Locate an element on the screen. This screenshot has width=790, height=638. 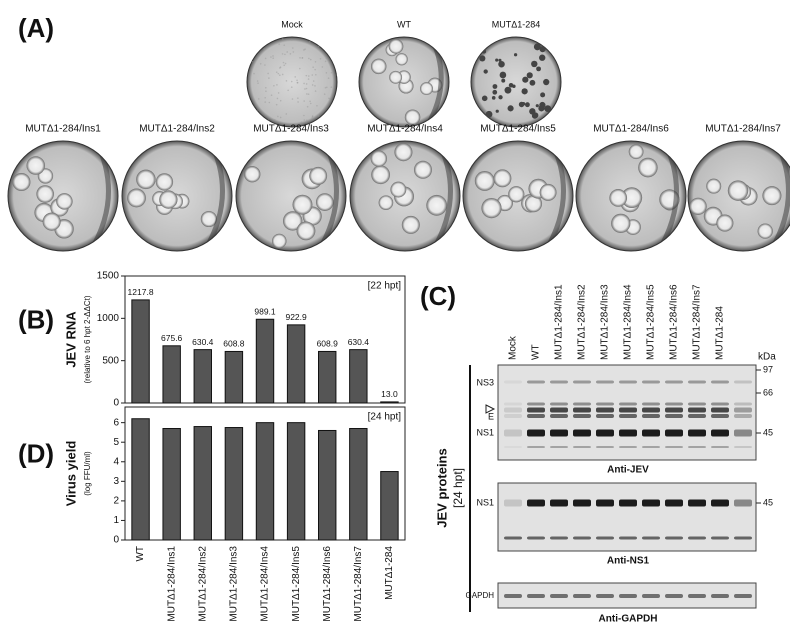
y-tick-label: 4 is located at coordinates (116, 461).